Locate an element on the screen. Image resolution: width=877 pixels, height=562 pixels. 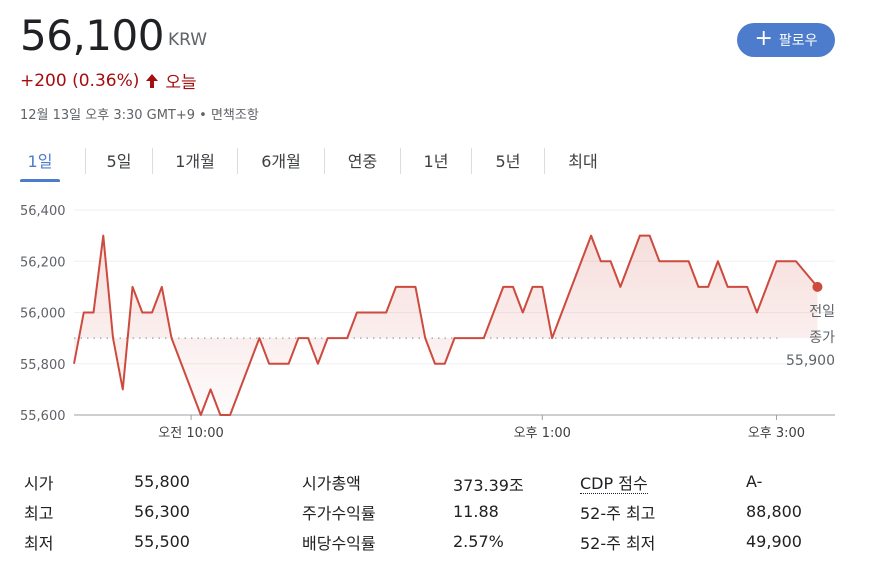
timestamp-disclaimer: 12월 13일 오후 3:30 GMT+9 • 면책조항 is located at coordinates (139, 115).